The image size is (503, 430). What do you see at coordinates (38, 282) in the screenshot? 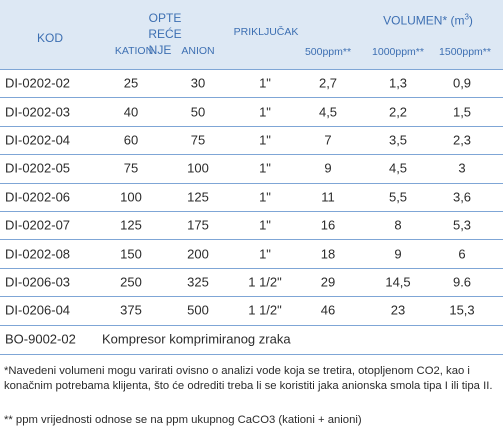
I see `product-code: DI-0206-03` at bounding box center [38, 282].